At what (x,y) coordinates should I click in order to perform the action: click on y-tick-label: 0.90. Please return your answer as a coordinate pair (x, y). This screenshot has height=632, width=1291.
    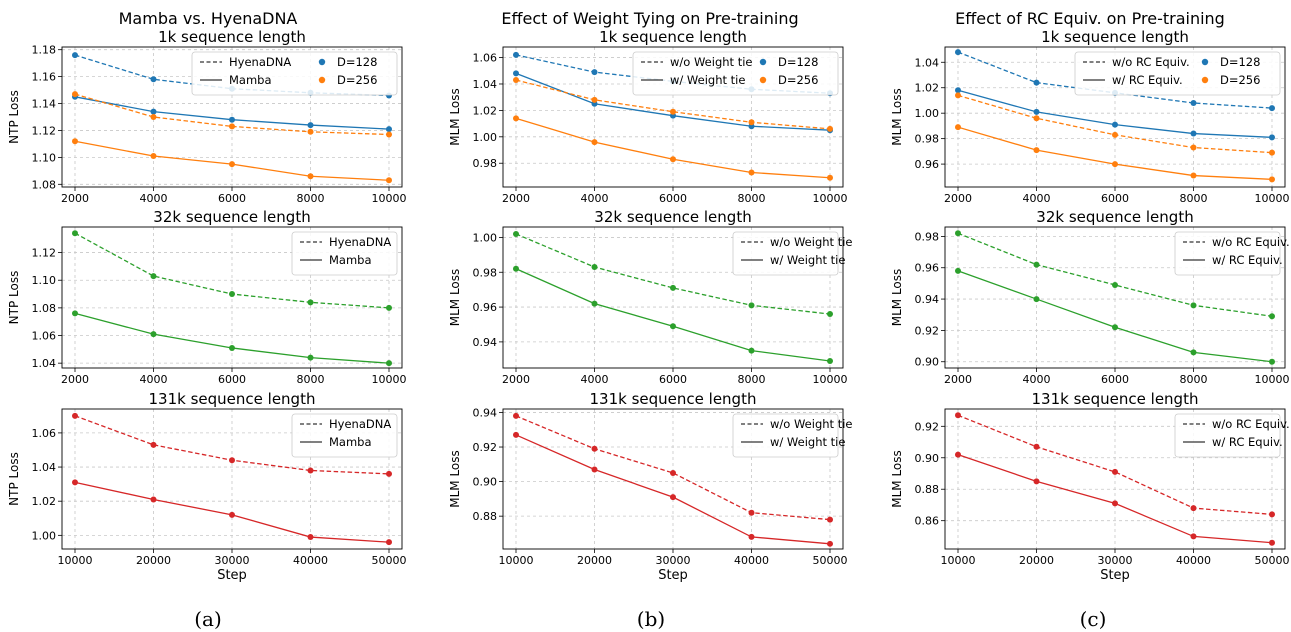
    Looking at the image, I should click on (485, 482).